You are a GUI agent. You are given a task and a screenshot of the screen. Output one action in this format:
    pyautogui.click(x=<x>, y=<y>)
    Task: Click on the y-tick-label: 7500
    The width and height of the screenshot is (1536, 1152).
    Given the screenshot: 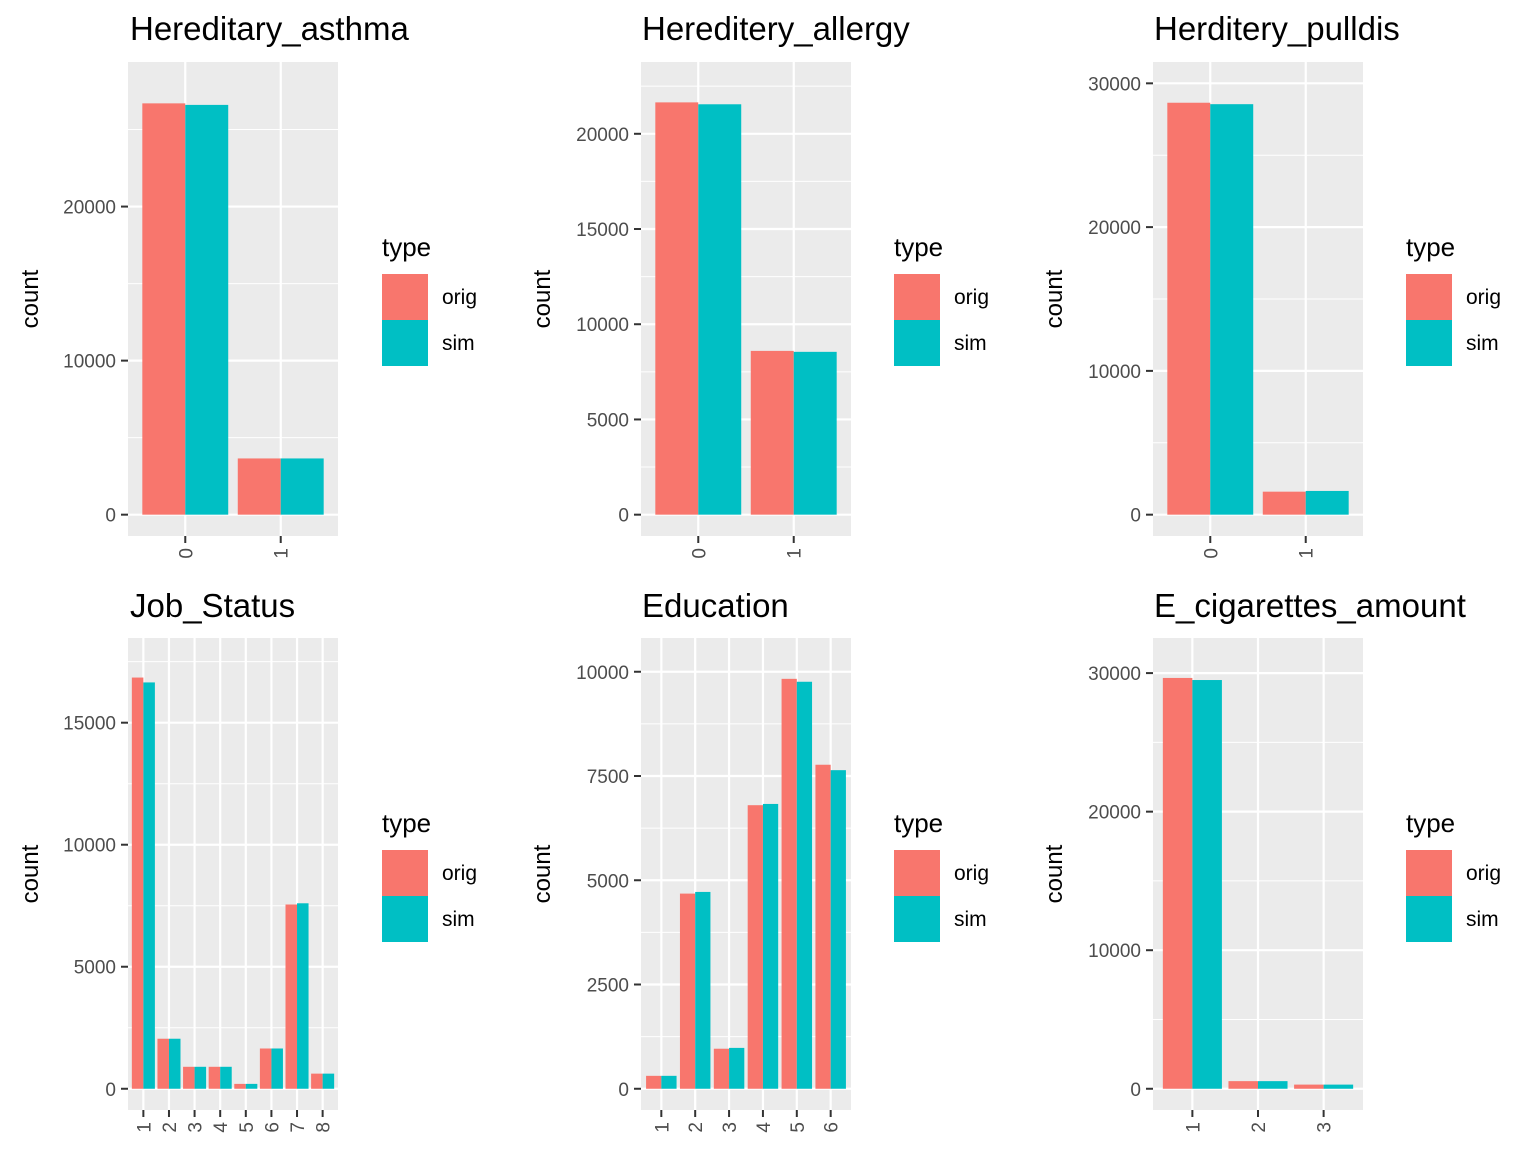 What is the action you would take?
    pyautogui.click(x=608, y=777)
    